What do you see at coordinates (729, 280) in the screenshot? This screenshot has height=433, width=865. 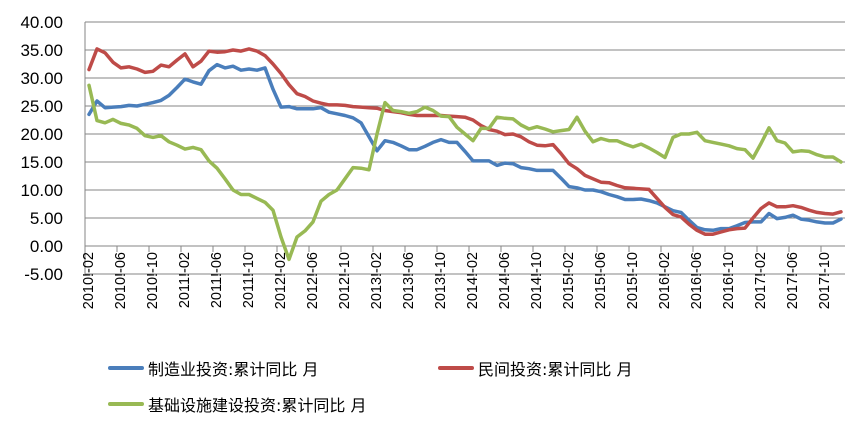 I see `x-tick-label: 2016!-10` at bounding box center [729, 280].